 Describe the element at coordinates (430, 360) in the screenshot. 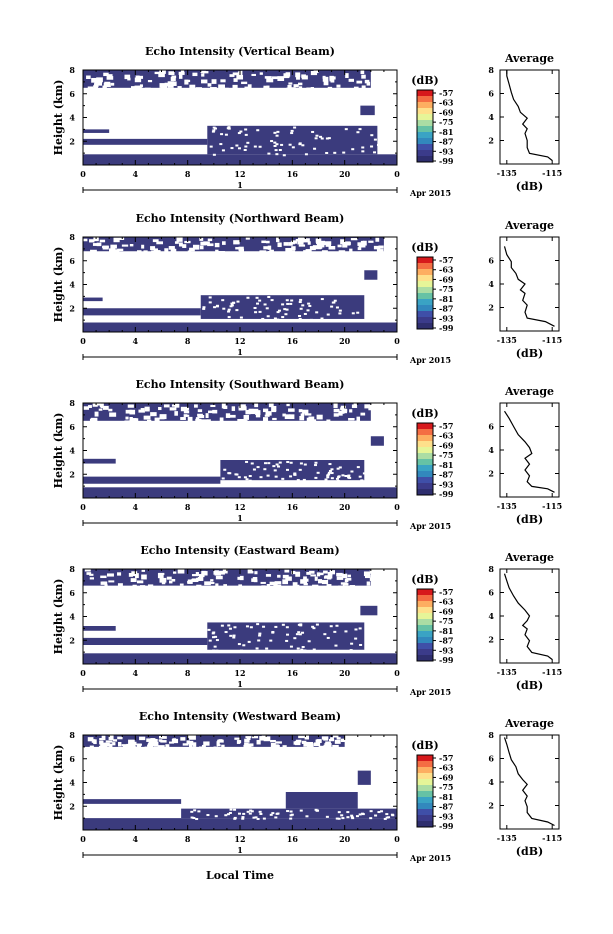

I see `date-suffix: Apr 2015` at that location.